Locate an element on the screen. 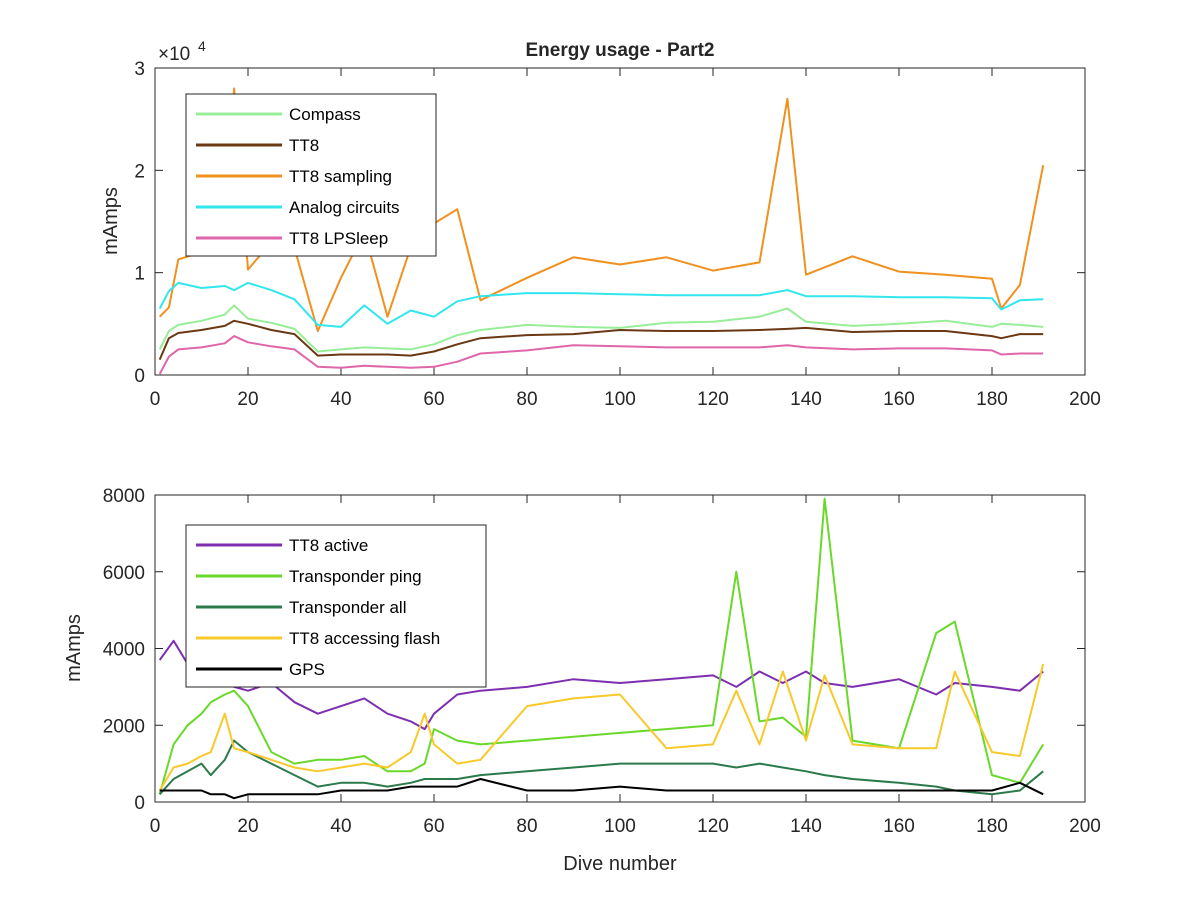 Image resolution: width=1200 pixels, height=900 pixels. legend-label: GPS is located at coordinates (307, 669).